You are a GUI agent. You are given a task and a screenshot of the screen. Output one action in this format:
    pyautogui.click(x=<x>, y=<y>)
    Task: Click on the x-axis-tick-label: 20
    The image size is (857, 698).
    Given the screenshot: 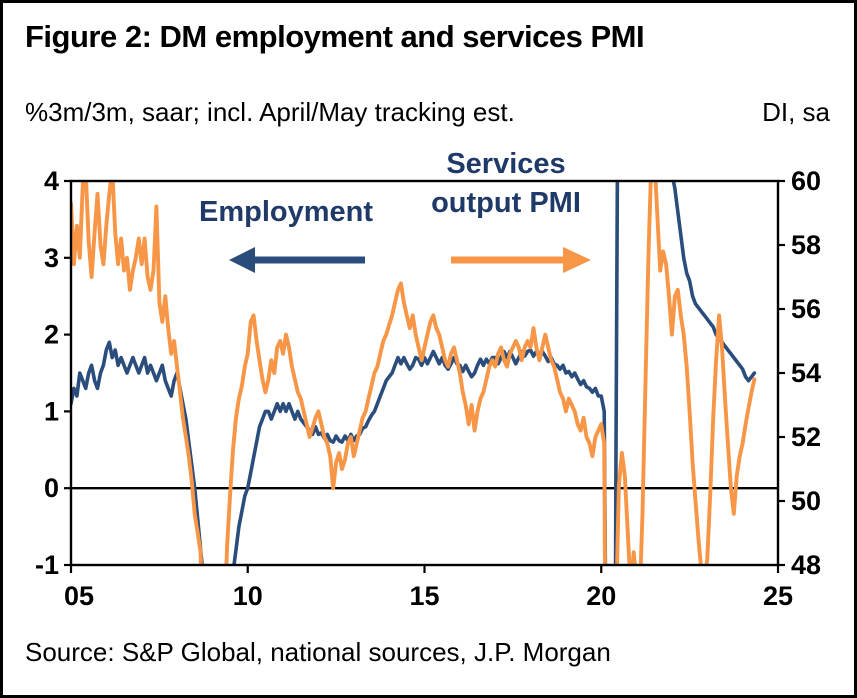 What is the action you would take?
    pyautogui.click(x=601, y=596)
    